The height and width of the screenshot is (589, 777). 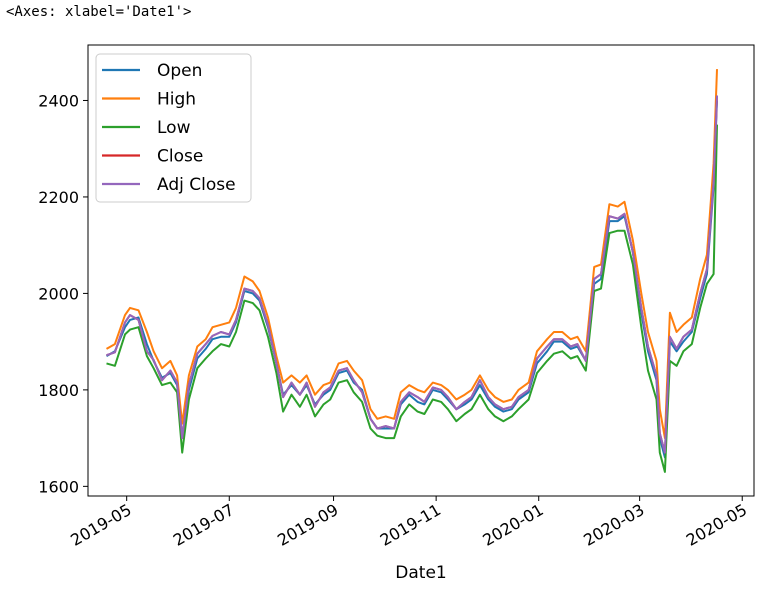 I want to click on y-tick-label: 2400, so click(x=58, y=100).